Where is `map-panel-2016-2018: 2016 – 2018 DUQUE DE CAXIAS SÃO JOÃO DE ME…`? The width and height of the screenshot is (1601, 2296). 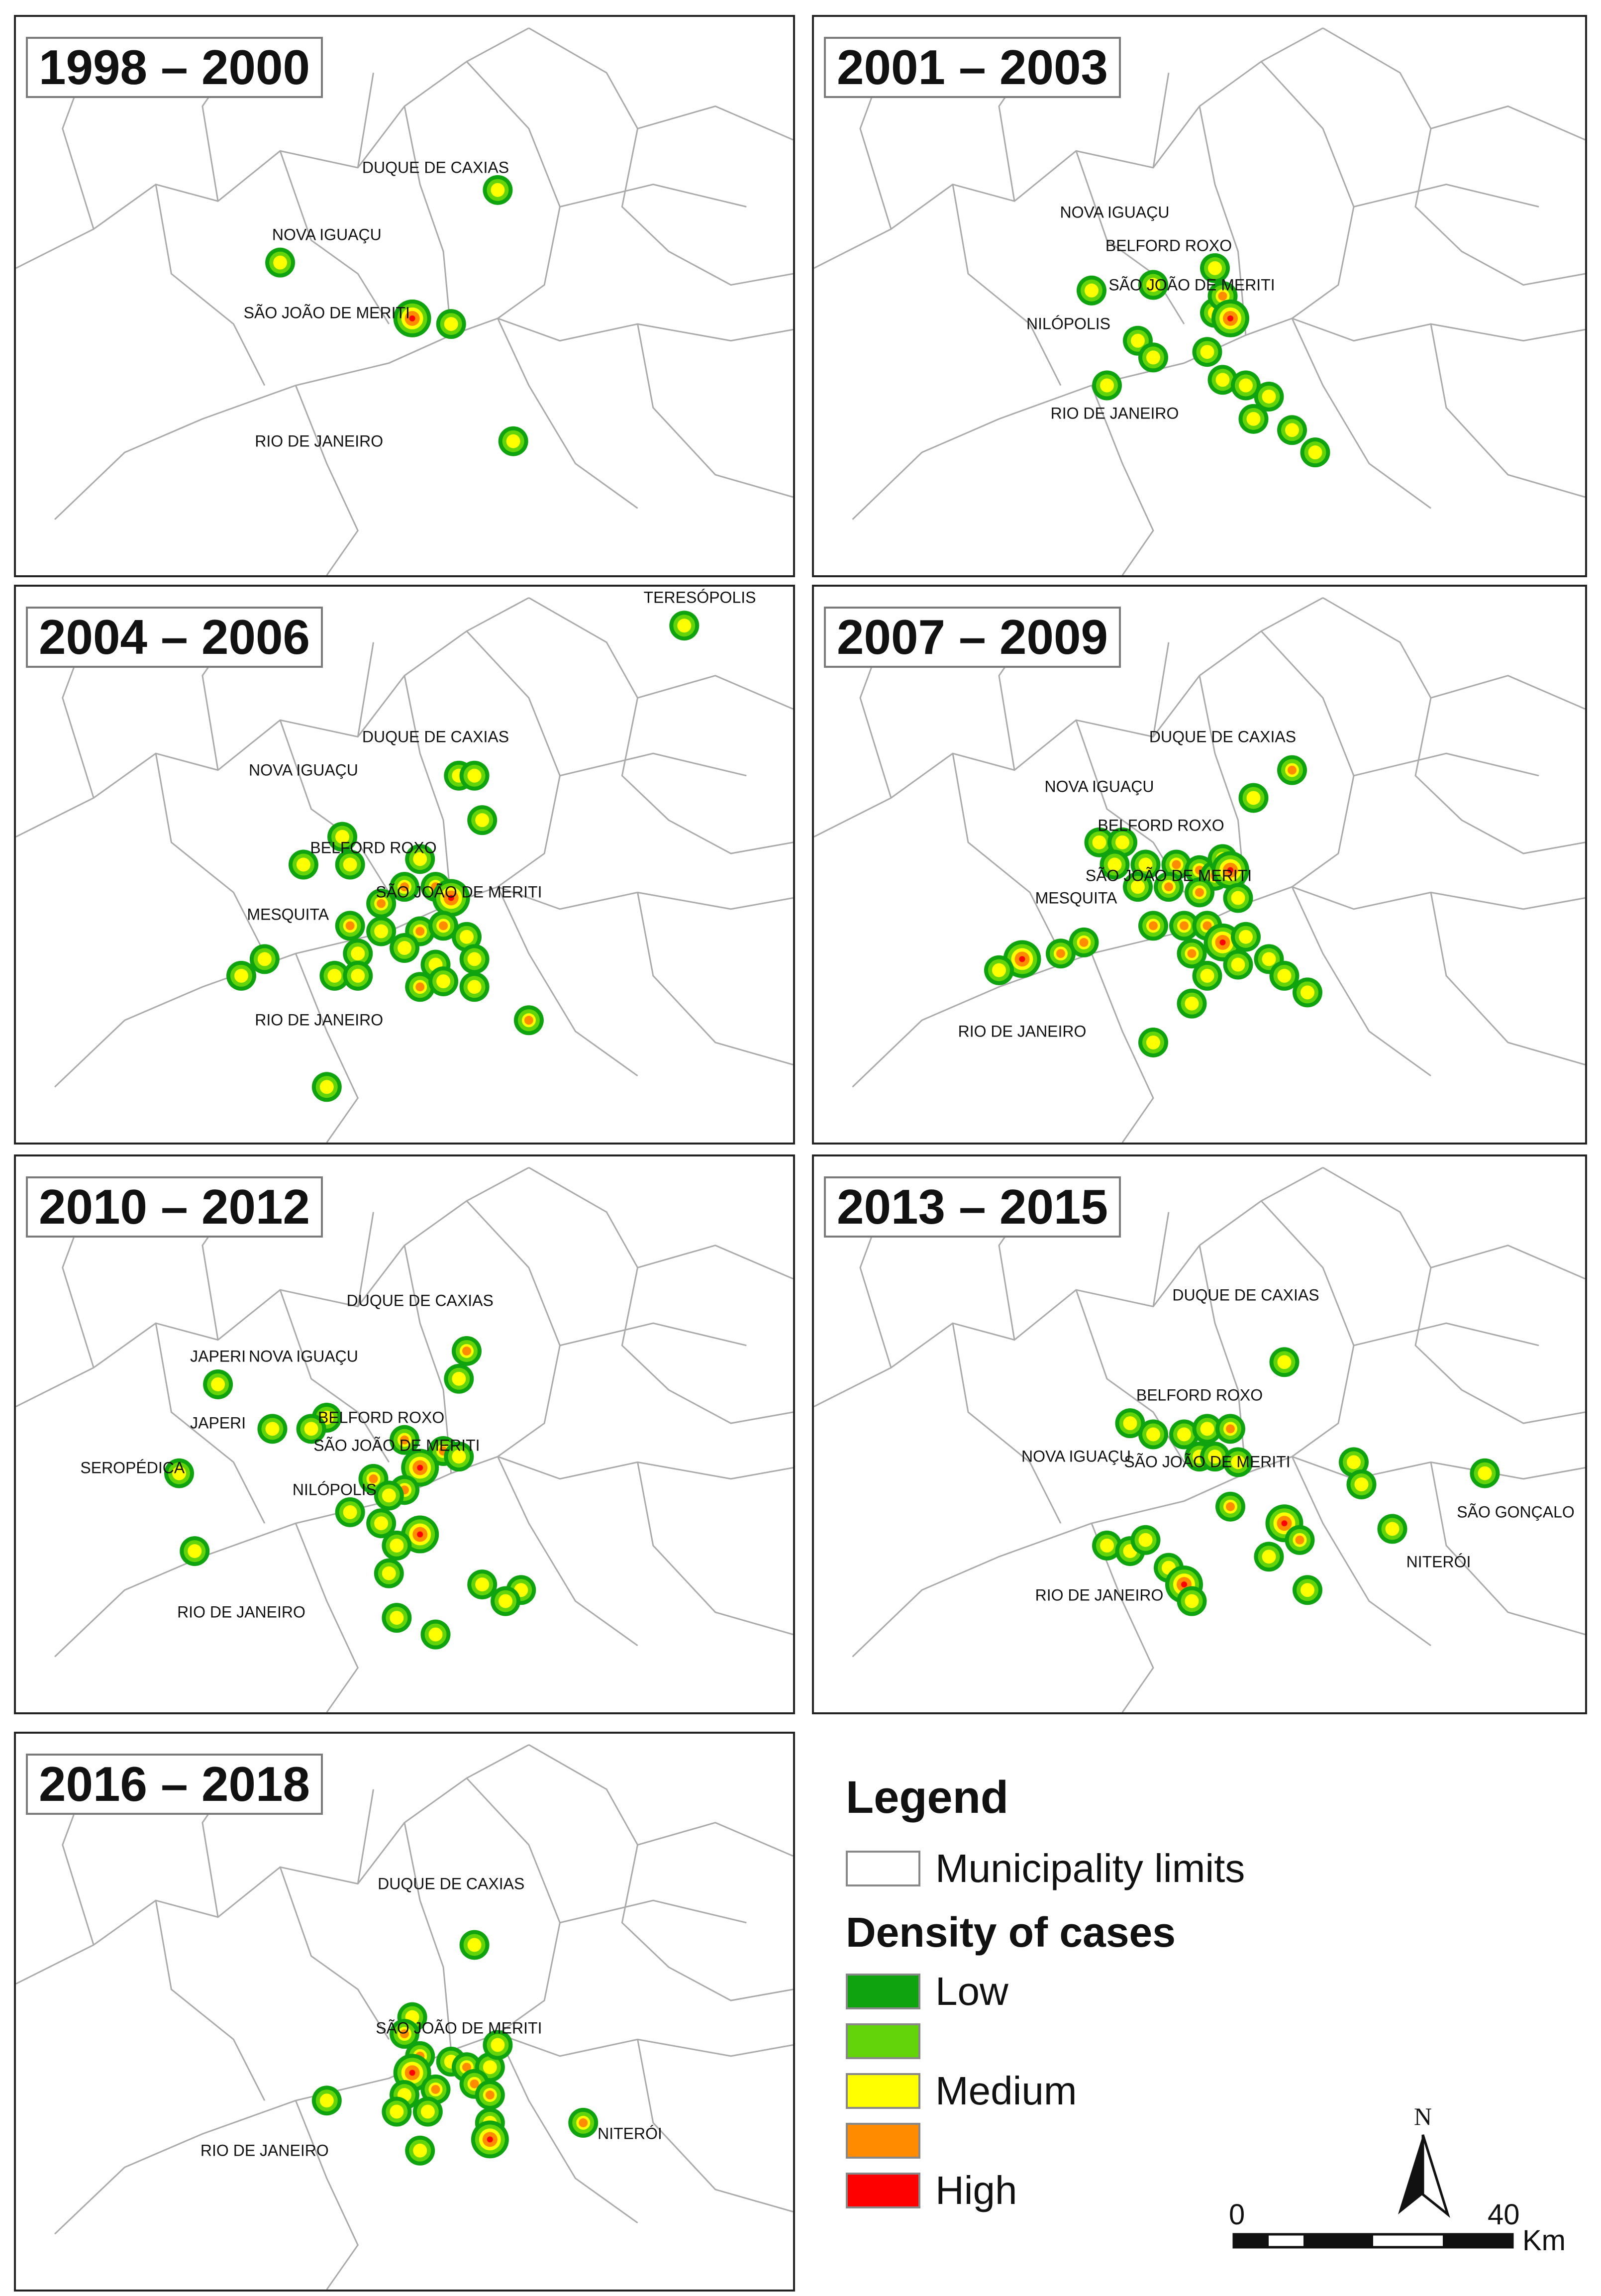
map-panel-2016-2018: 2016 – 2018 DUQUE DE CAXIAS SÃO JOÃO DE ME… is located at coordinates (404, 2012).